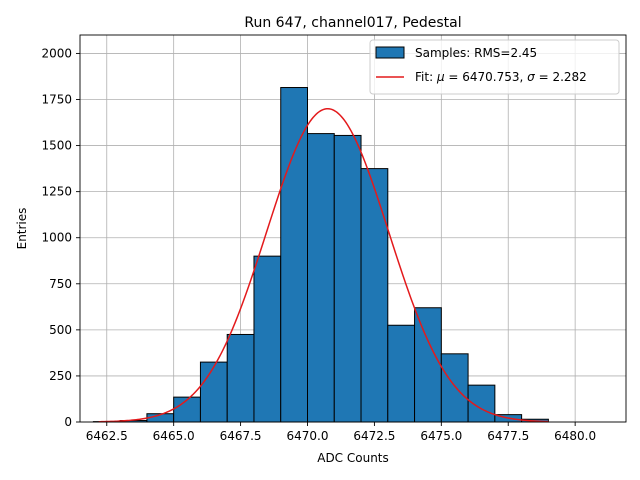  Describe the element at coordinates (352, 23) in the screenshot. I see `chart-title: Run 647, channel017, Pedestal` at that location.